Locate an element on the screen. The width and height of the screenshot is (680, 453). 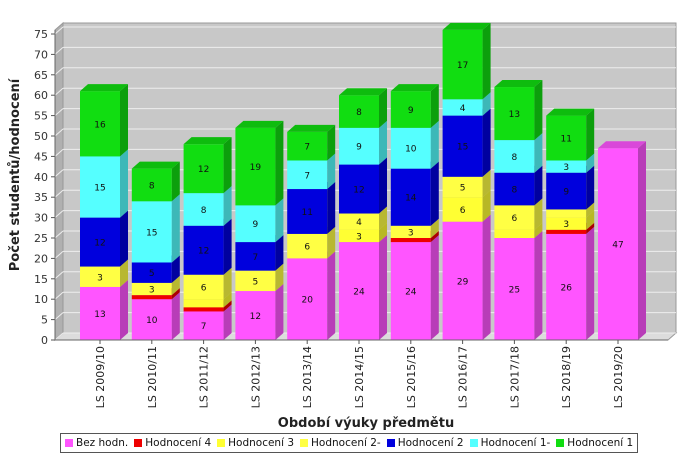
legend-item: Hodnocení 3 is located at coordinates (255, 443).